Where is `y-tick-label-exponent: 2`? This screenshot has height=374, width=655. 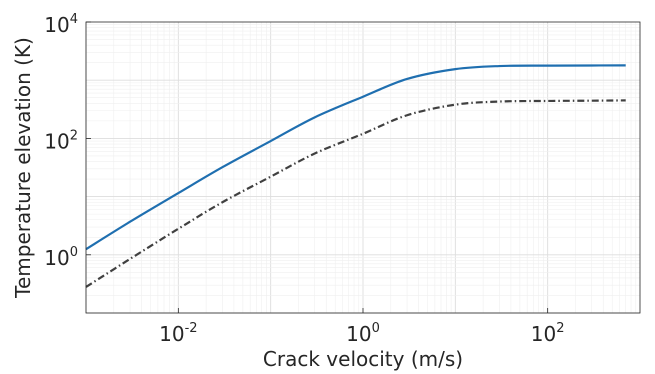 y-tick-label-exponent: 2 is located at coordinates (74, 135).